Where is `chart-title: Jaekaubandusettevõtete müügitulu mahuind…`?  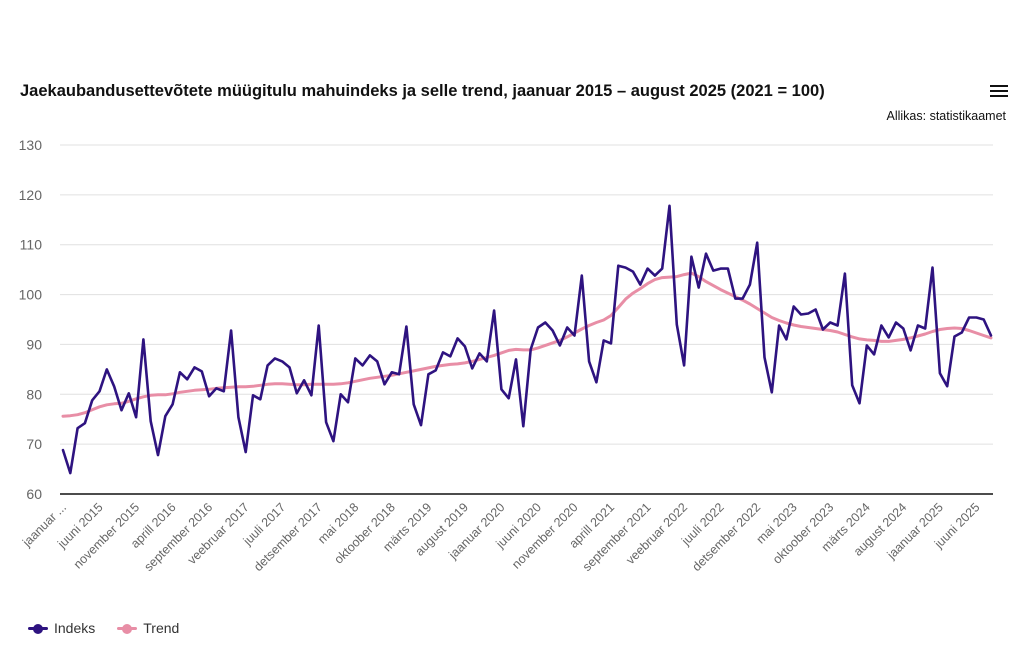 chart-title: Jaekaubandusettevõtete müügitulu mahuind… is located at coordinates (422, 91).